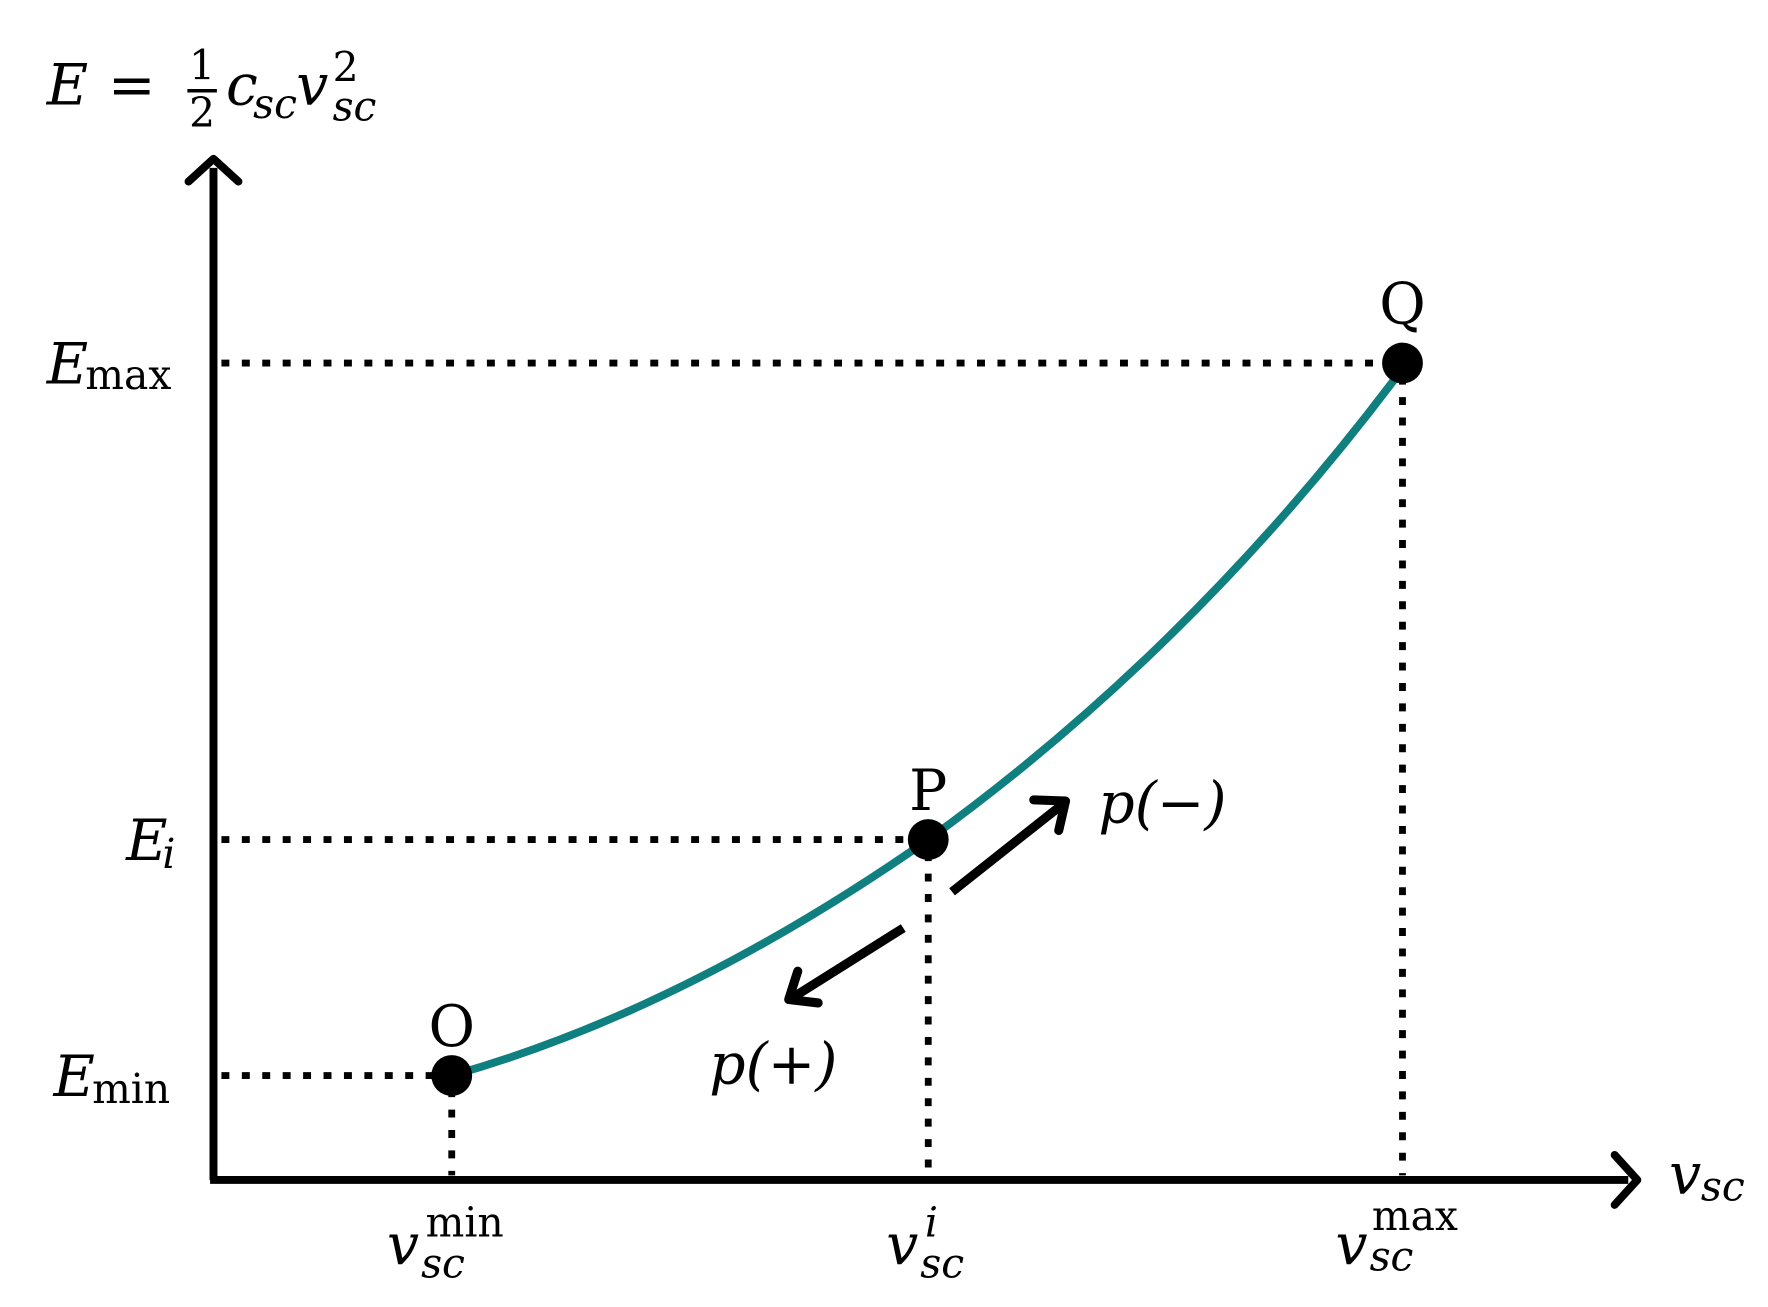  What do you see at coordinates (242, 85) in the screenshot?
I see `label-part: c` at bounding box center [242, 85].